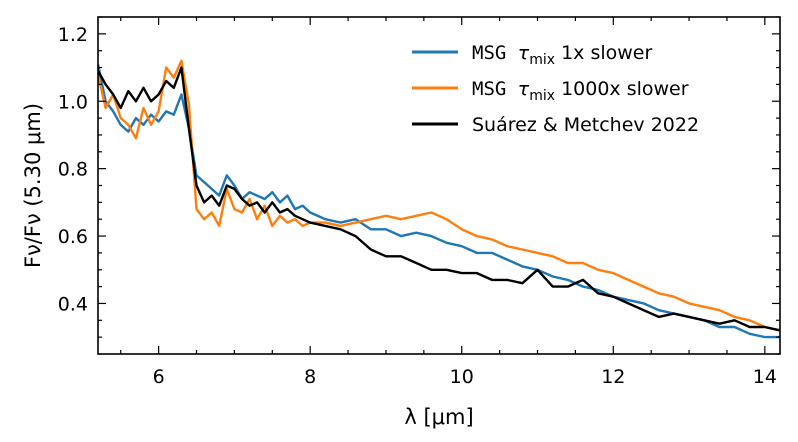 The height and width of the screenshot is (442, 798). I want to click on x-tick-label: 6, so click(159, 377).